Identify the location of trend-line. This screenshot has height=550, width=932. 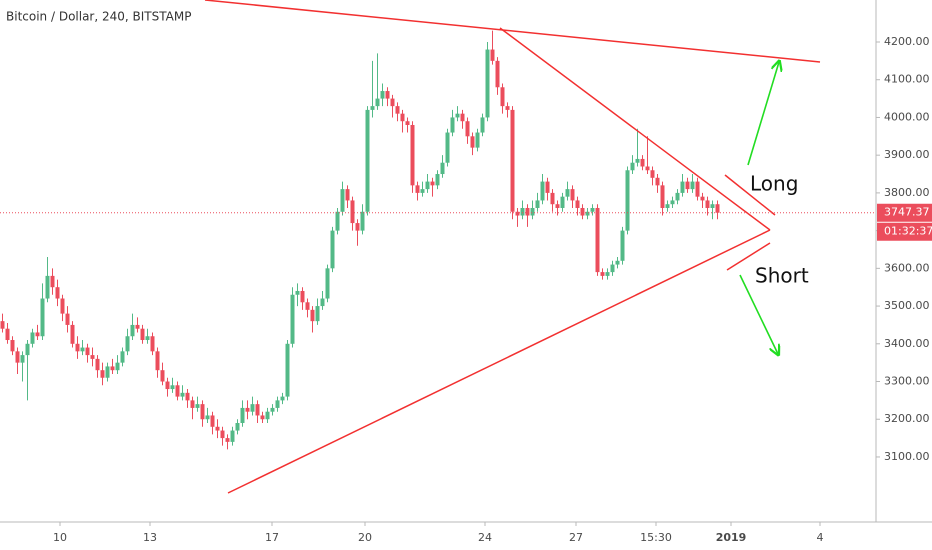
(512, 31).